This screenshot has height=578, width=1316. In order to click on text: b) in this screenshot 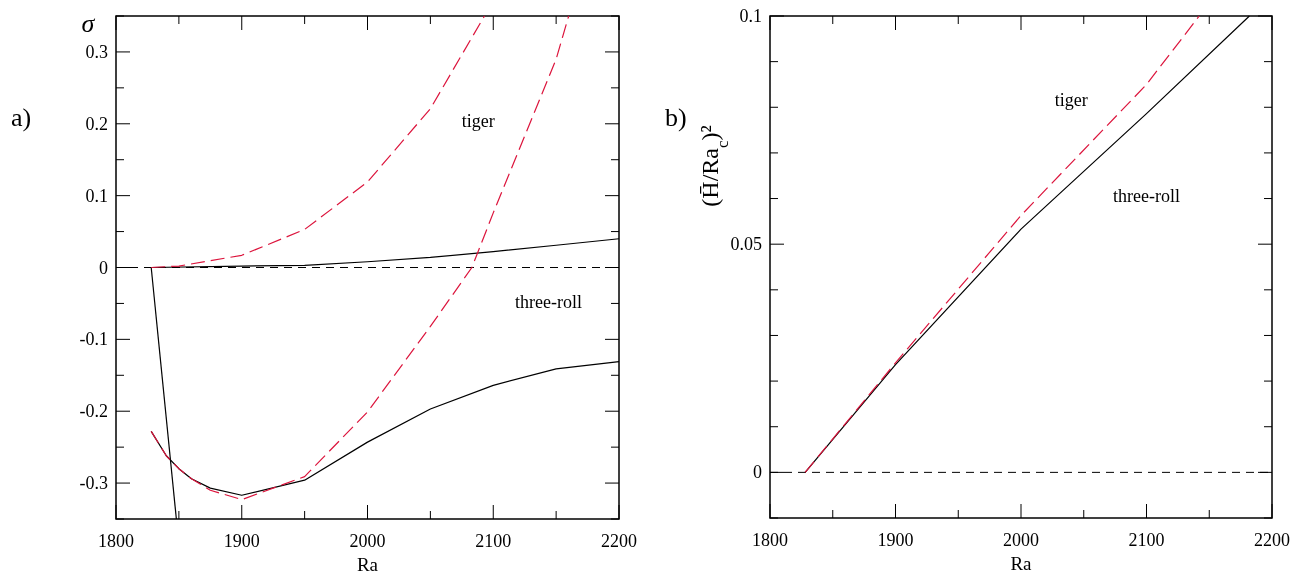, I will do `click(676, 117)`.